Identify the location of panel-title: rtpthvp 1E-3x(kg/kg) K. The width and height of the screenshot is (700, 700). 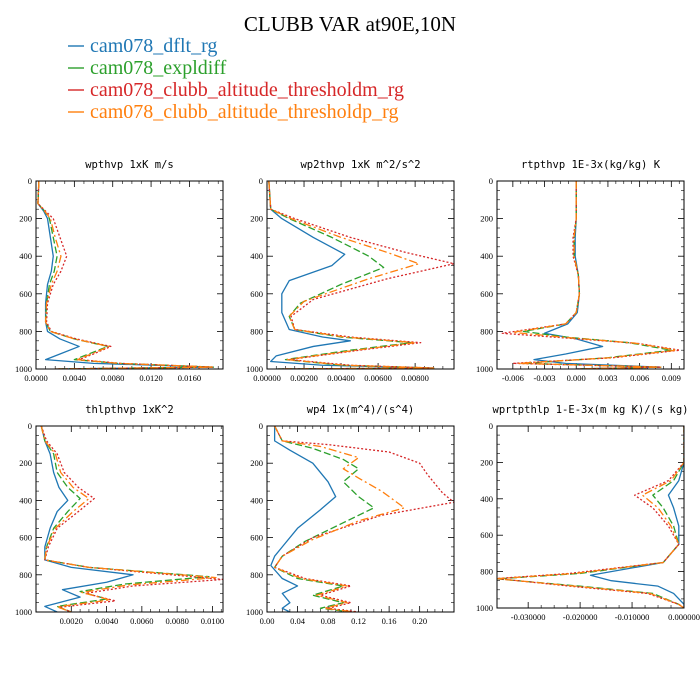
(591, 165).